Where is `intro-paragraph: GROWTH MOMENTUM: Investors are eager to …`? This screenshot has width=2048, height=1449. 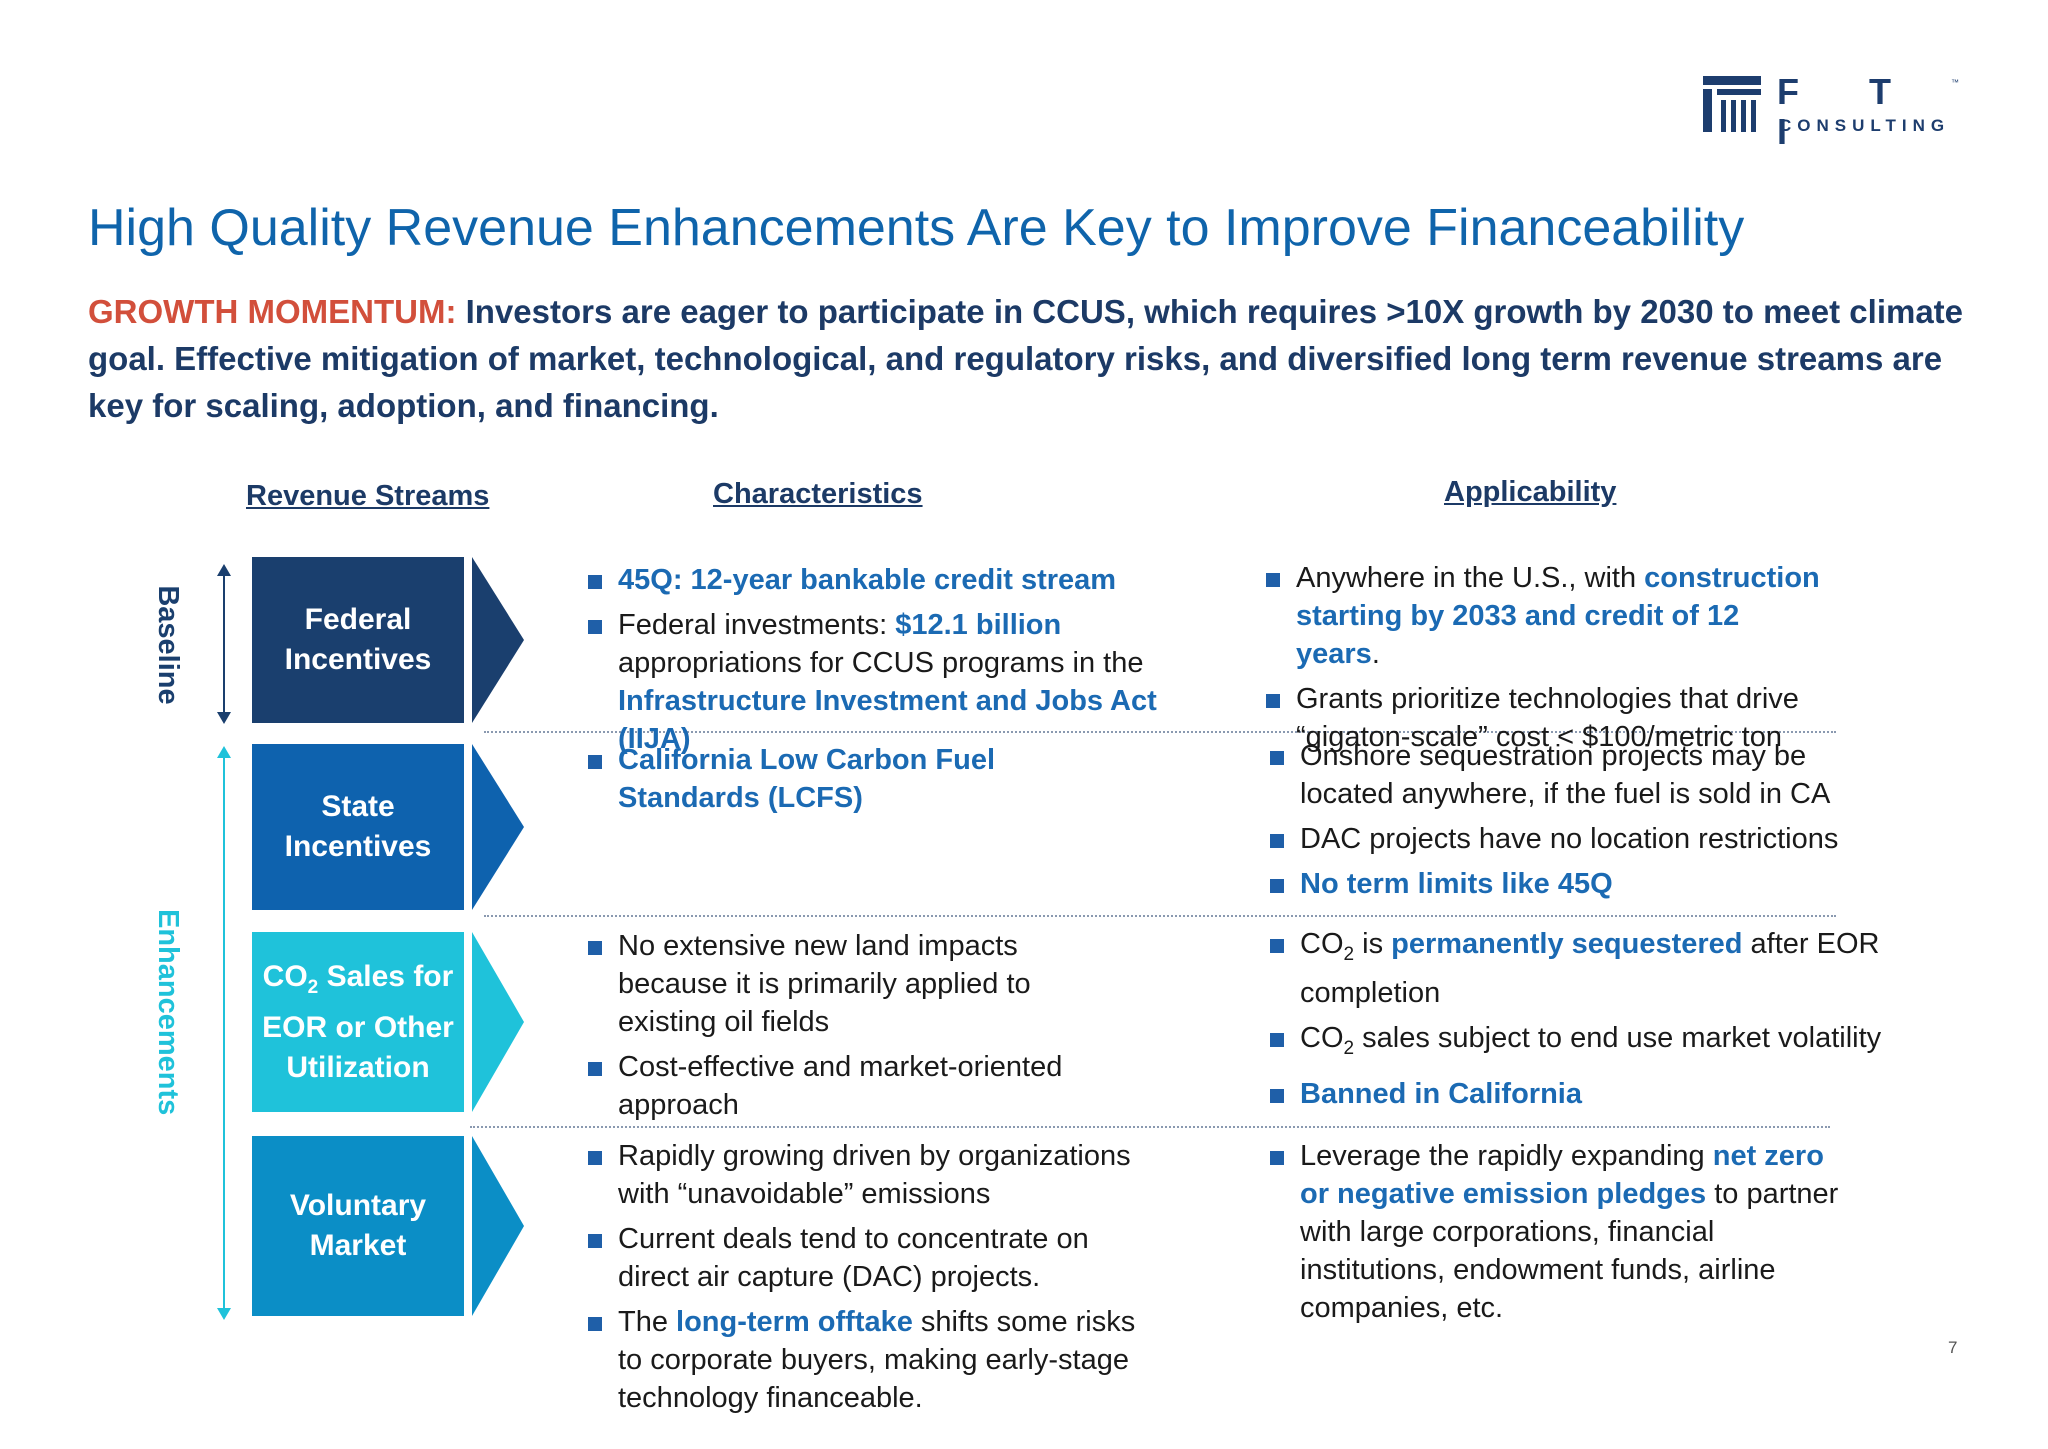
intro-paragraph: GROWTH MOMENTUM: Investors are eager to … is located at coordinates (1028, 358).